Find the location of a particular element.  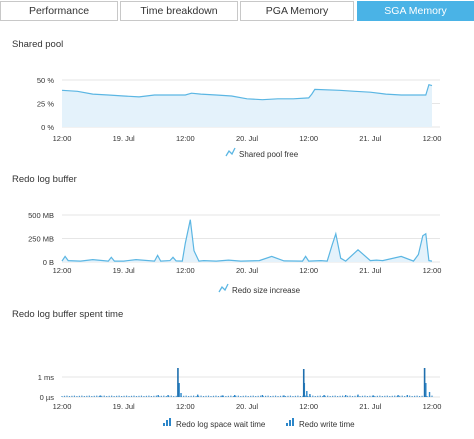

y-tick-label: 25 % is located at coordinates (45, 104).